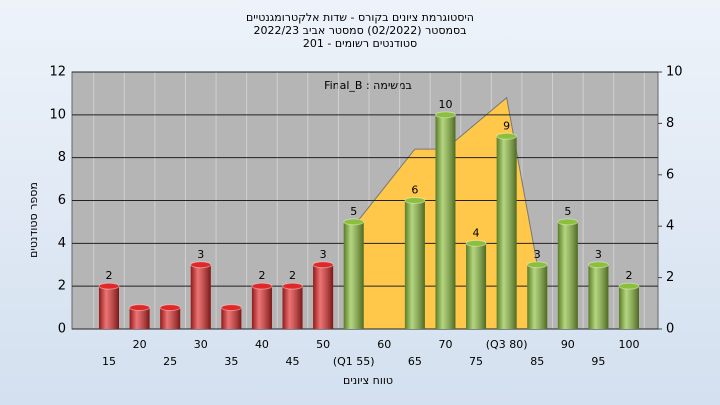 This screenshot has width=720, height=405. Describe the element at coordinates (293, 361) in the screenshot. I see `x-tick-label: 45` at that location.